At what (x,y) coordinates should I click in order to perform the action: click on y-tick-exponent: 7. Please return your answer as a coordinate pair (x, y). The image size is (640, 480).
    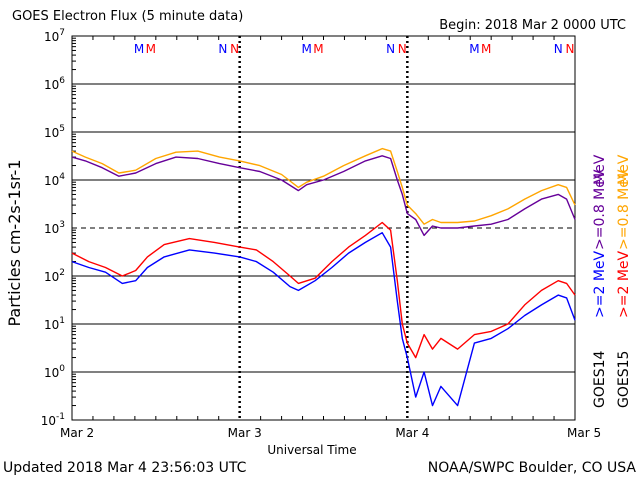
    Looking at the image, I should click on (62, 33).